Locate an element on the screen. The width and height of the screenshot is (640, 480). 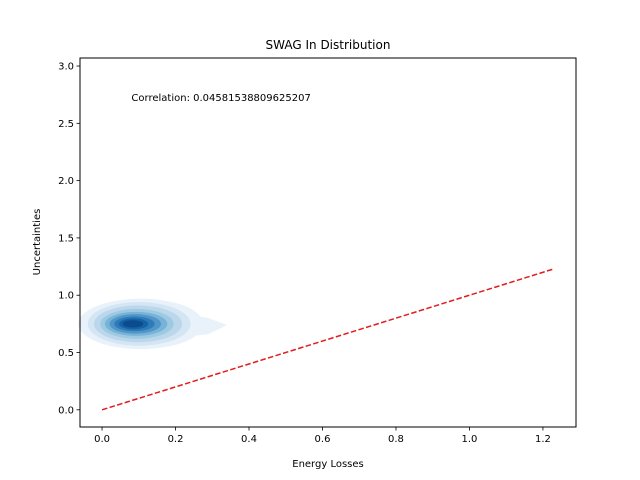
y-axis: 0.0 0.5 1.0 1.5 2.0 2.5 3.0 is located at coordinates (69, 239).